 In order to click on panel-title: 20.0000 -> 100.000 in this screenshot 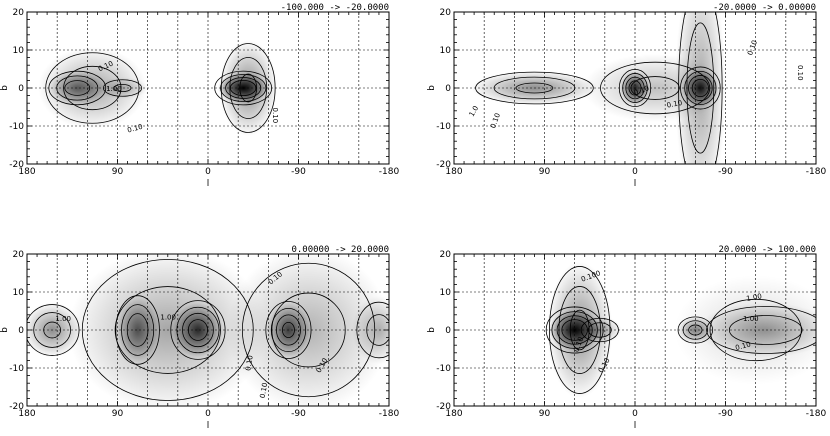, I will do `click(767, 250)`.